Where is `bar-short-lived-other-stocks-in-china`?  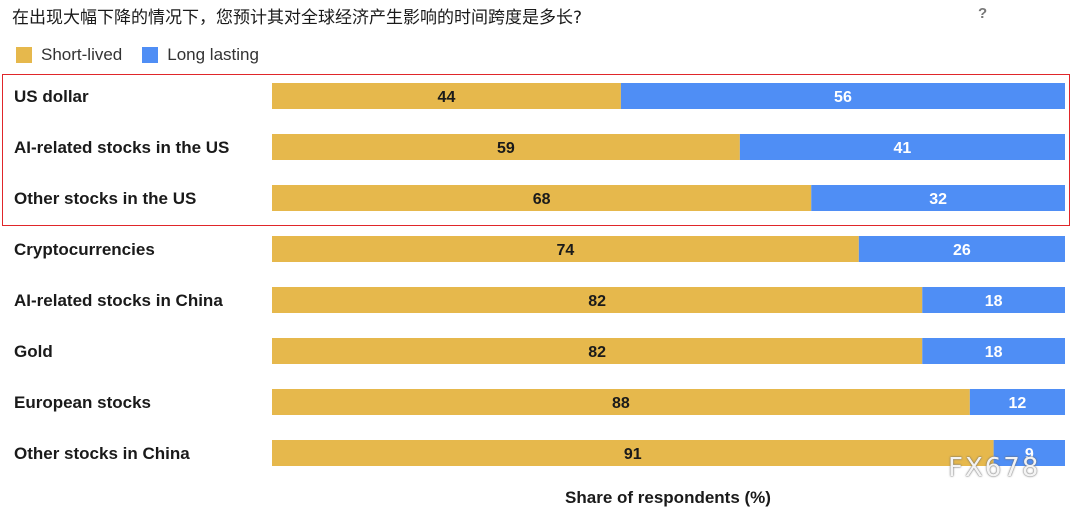
bar-short-lived-other-stocks-in-china is located at coordinates (633, 453).